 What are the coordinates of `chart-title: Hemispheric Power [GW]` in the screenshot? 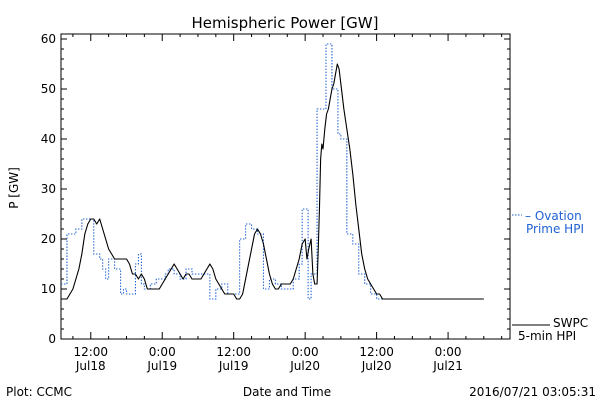 It's located at (285, 23).